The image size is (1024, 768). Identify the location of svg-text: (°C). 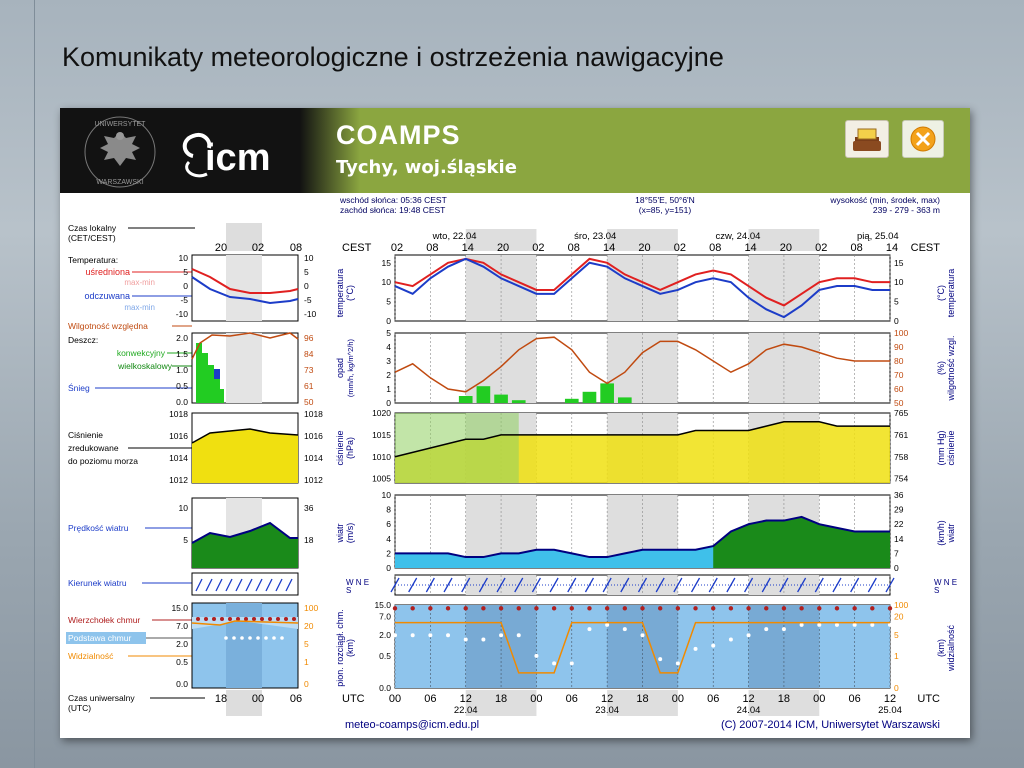
(350, 293).